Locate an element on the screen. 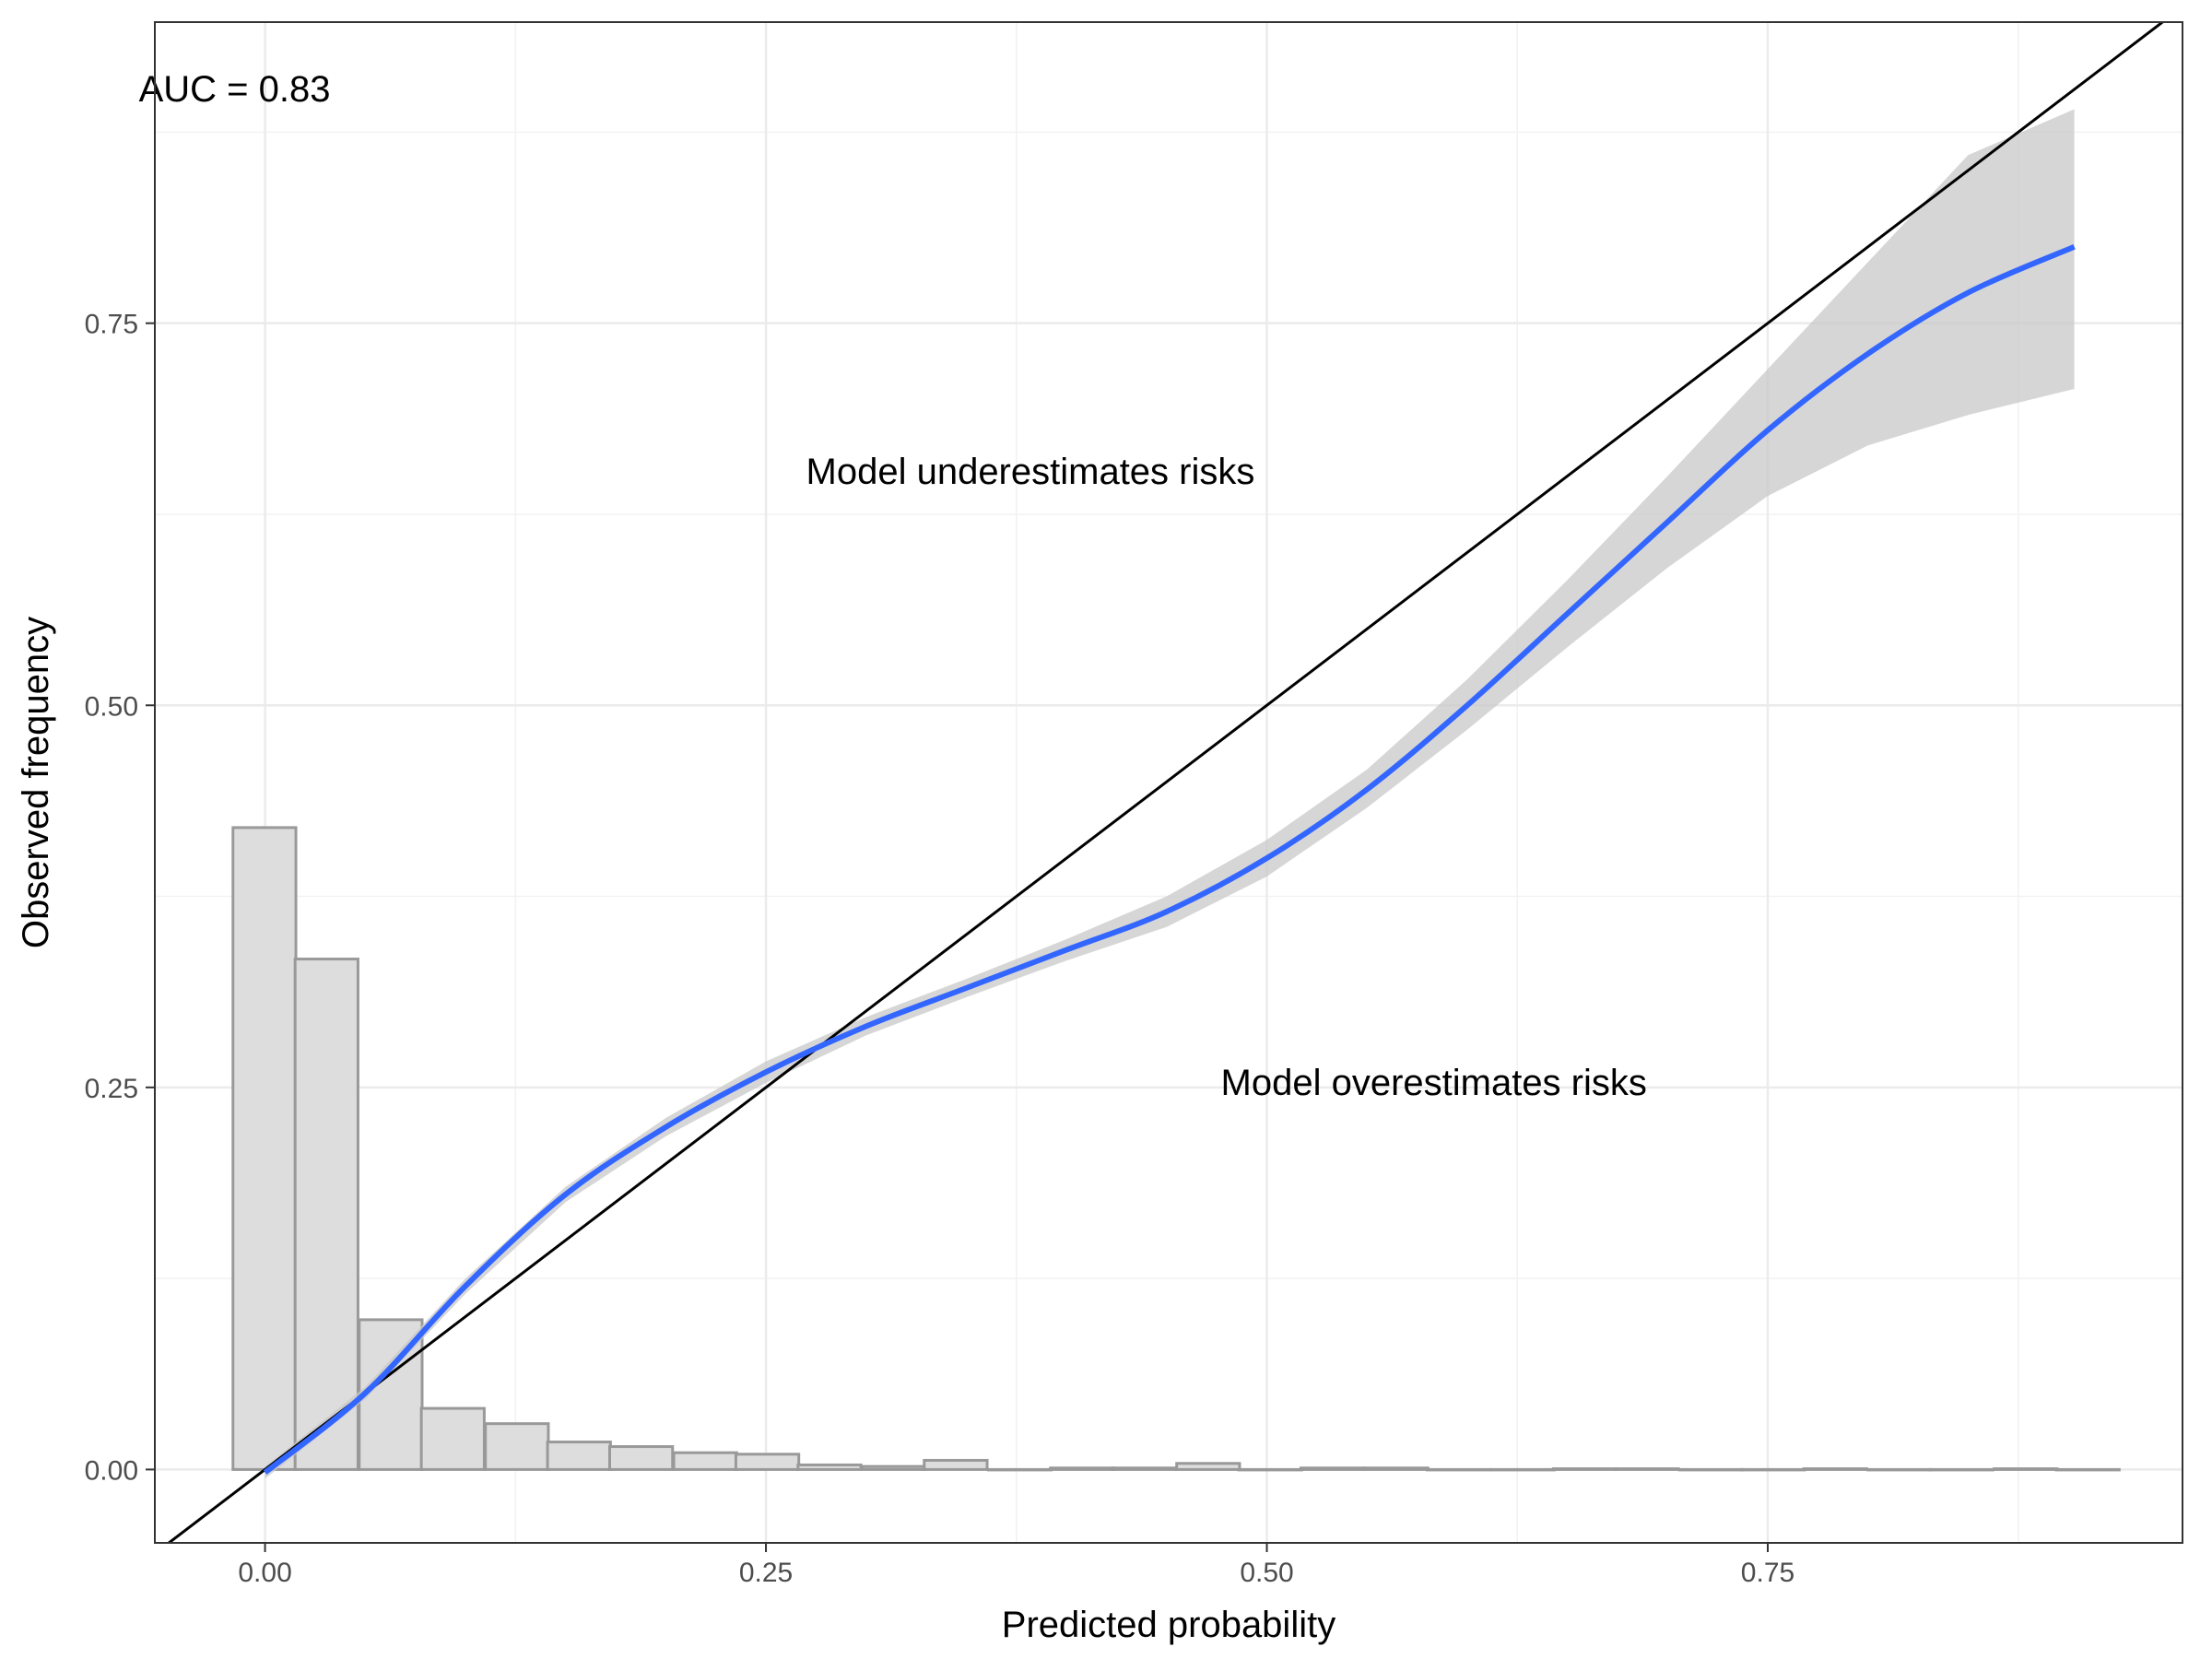 This screenshot has height=1659, width=2212. y-tick-label: 0.50 is located at coordinates (111, 706).